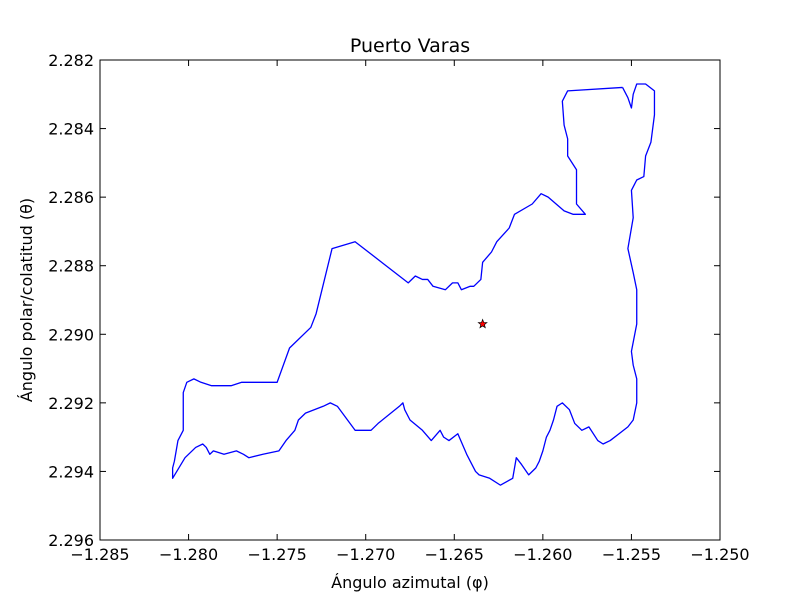 This screenshot has height=600, width=800. I want to click on y-axis-title: Ángulo polar/colatitud (θ), so click(26, 300).